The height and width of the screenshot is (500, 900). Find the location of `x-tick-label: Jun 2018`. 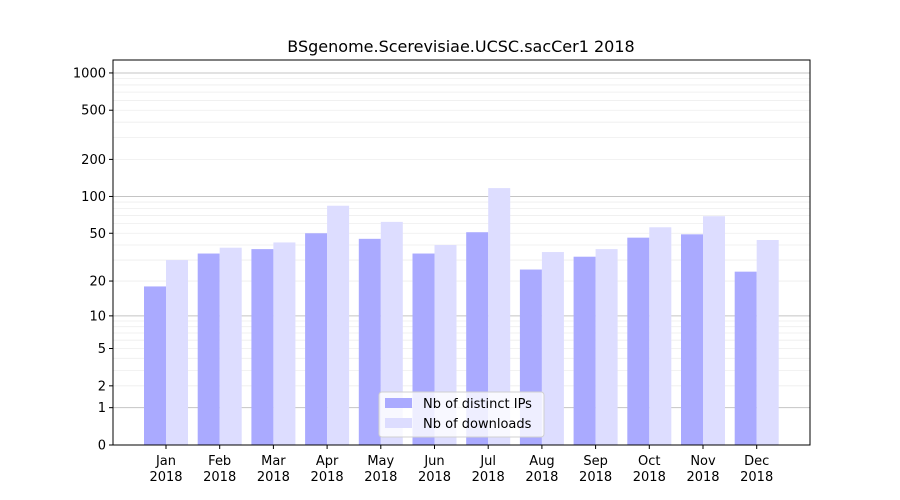

x-tick-label: Jun 2018 is located at coordinates (434, 469).